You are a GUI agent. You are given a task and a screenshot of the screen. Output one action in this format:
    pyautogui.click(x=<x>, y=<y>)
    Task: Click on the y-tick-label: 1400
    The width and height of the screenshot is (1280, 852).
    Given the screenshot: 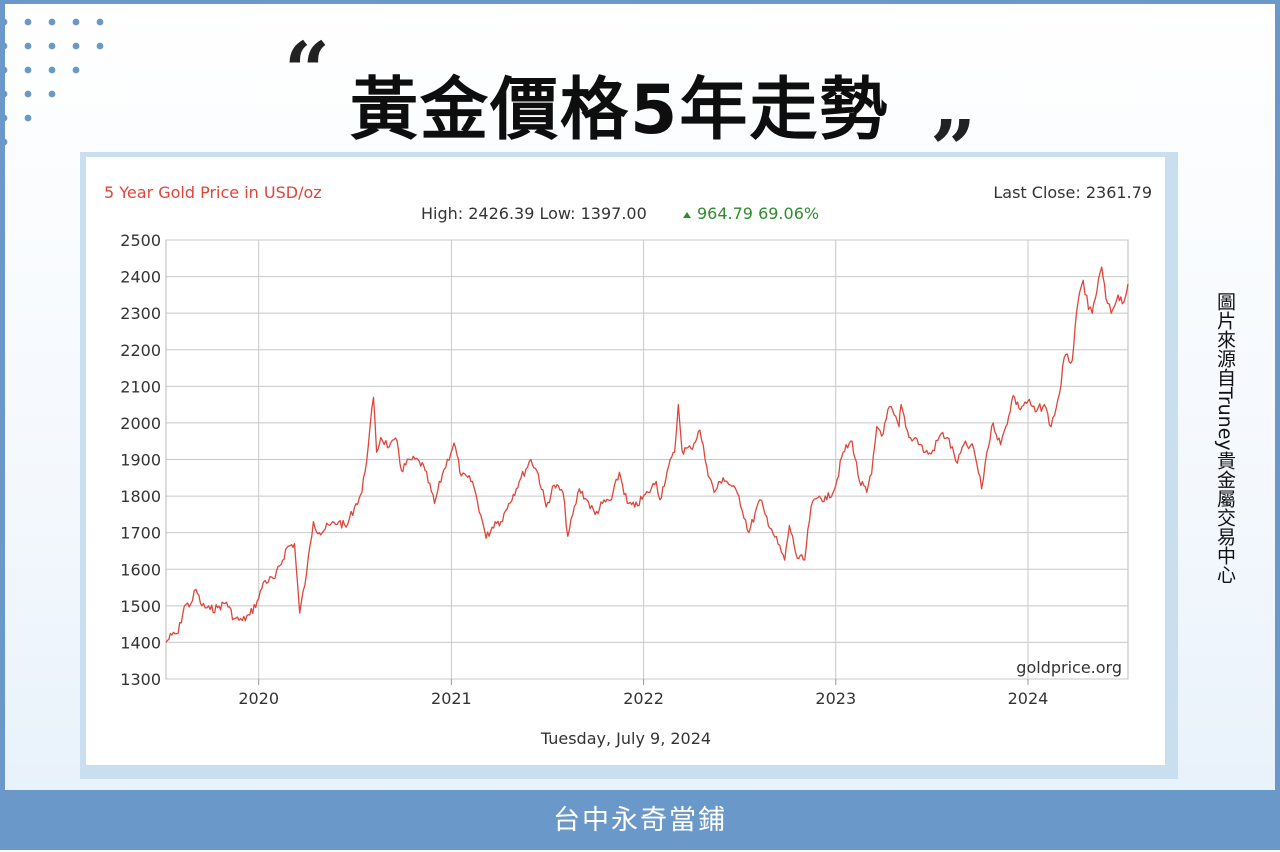 What is the action you would take?
    pyautogui.click(x=140, y=642)
    